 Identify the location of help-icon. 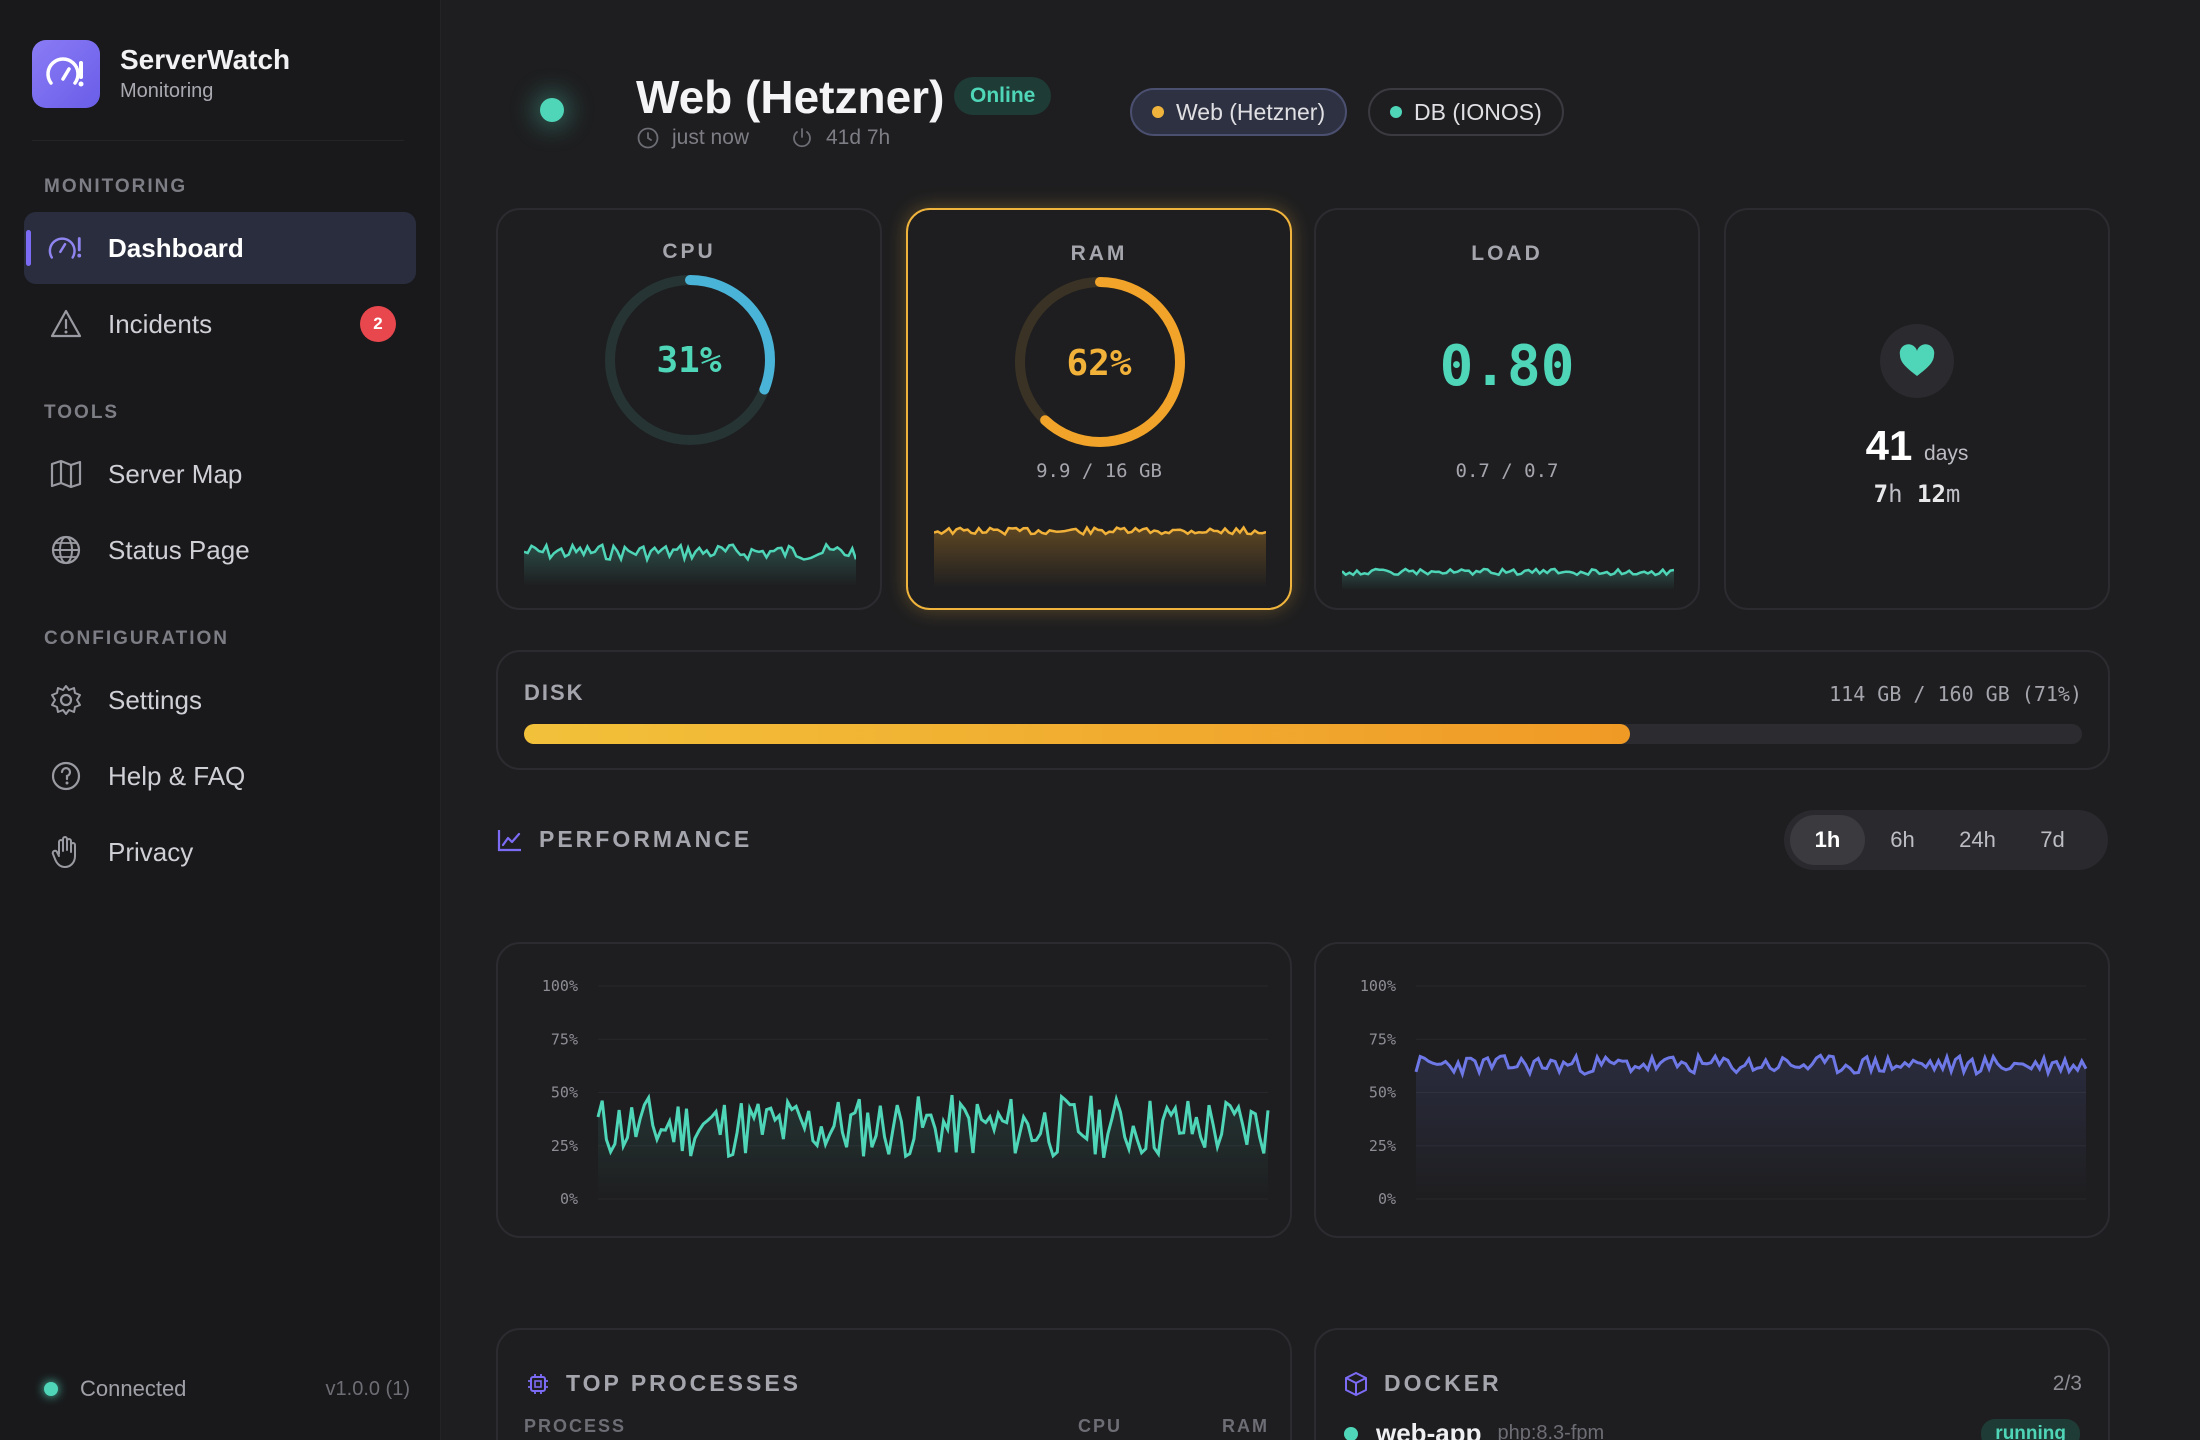
(66, 776).